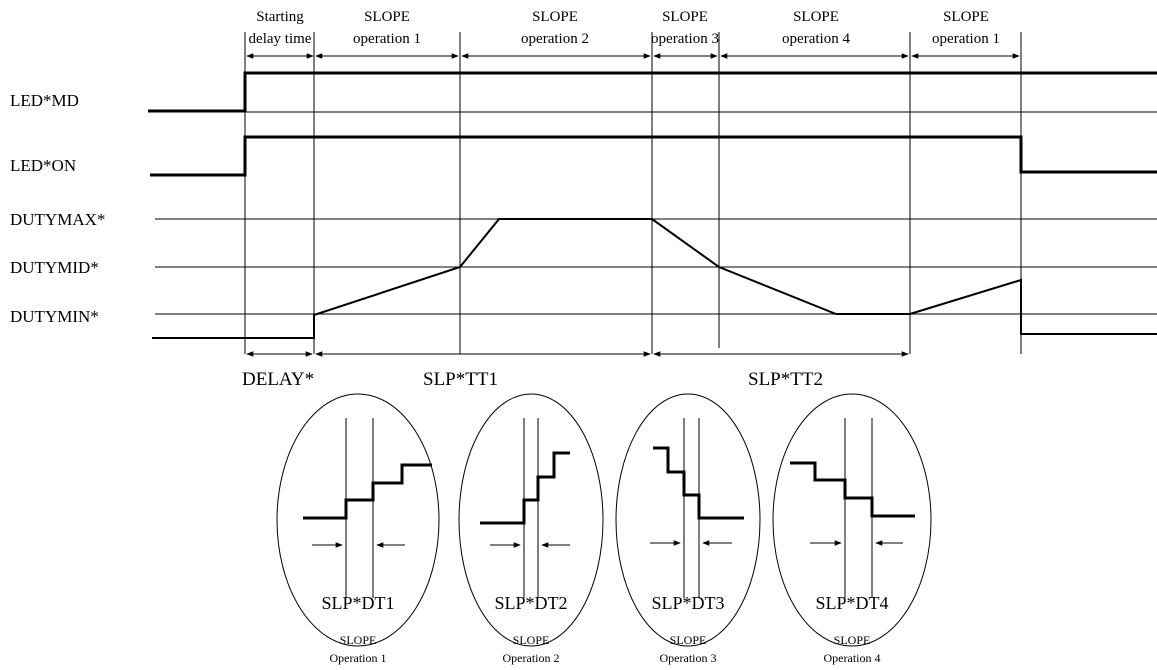 The image size is (1157, 670). I want to click on inset-slope-operation-2: SLP*DT2 SLOPE Operation 2, so click(531, 529).